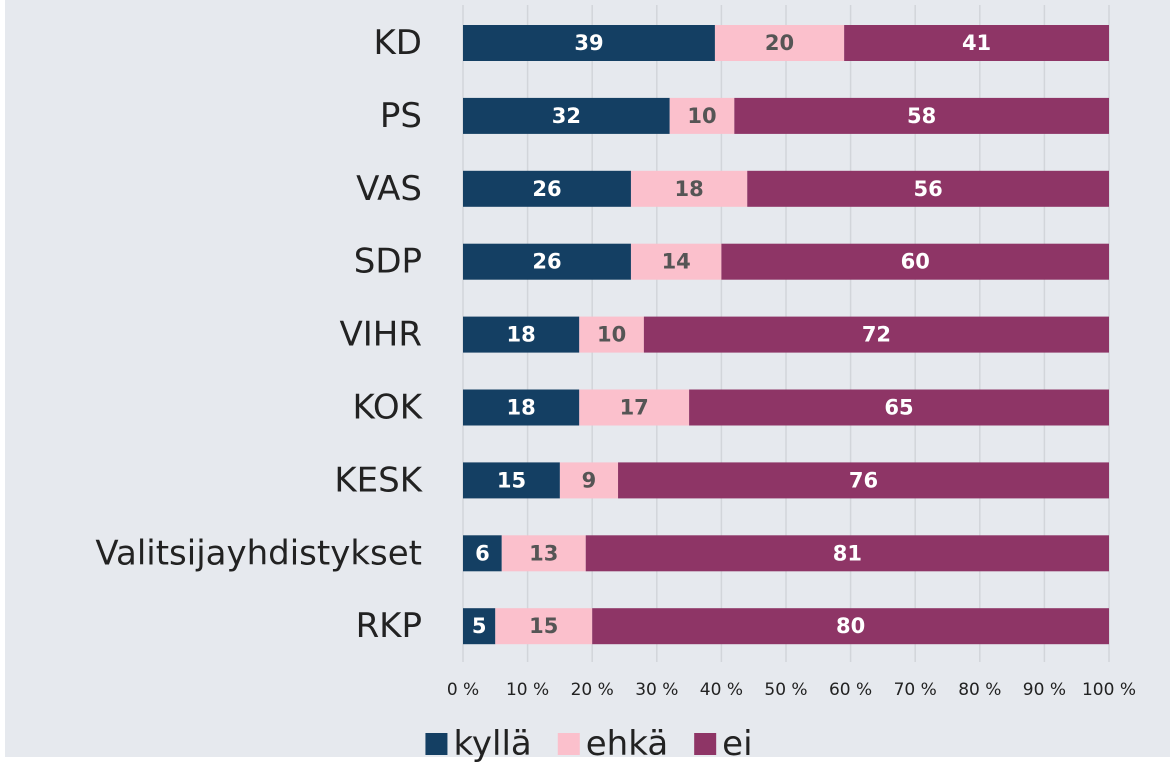 The height and width of the screenshot is (762, 1170). I want to click on data-label: 60, so click(915, 262).